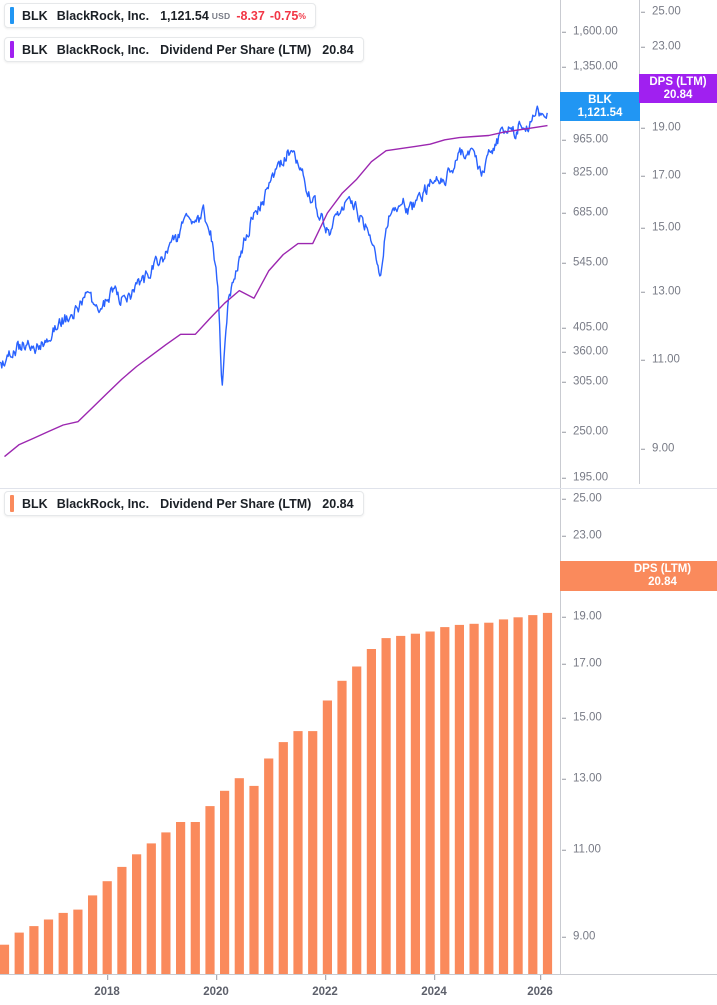 This screenshot has height=1005, width=717. Describe the element at coordinates (35, 15) in the screenshot. I see `legend-price-ticker: BLK` at that location.